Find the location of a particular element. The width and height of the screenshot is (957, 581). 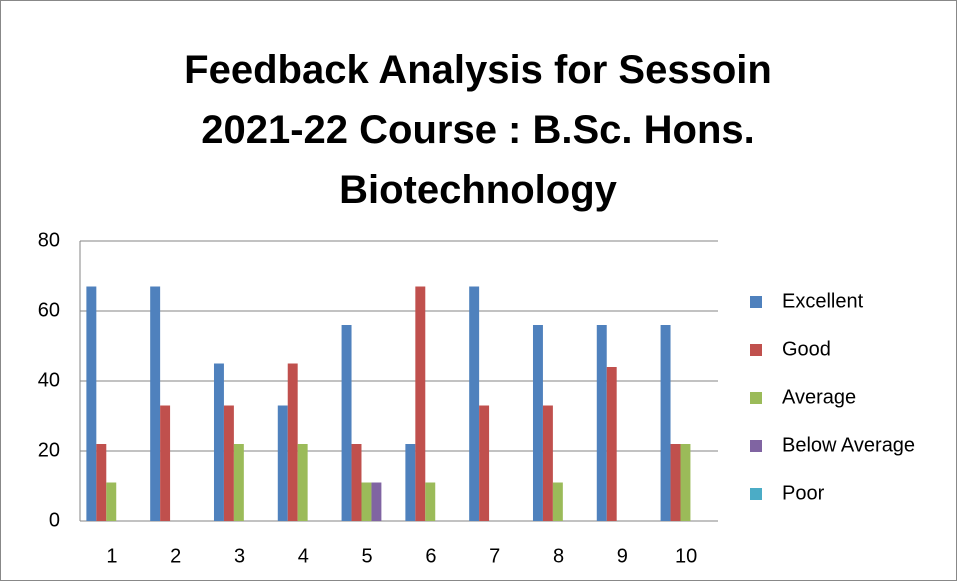

x-tick-label: 9 is located at coordinates (622, 556).